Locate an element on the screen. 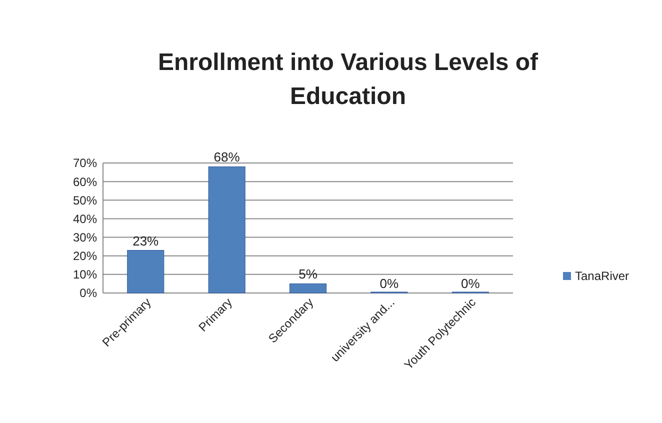 The height and width of the screenshot is (423, 662). y-tick-label: 30% is located at coordinates (85, 237).